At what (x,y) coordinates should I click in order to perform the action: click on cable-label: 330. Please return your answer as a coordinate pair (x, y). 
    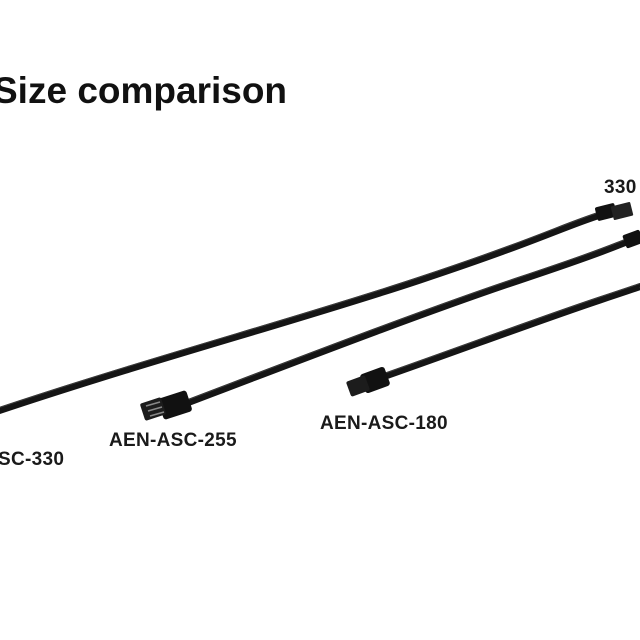
    Looking at the image, I should click on (620, 187).